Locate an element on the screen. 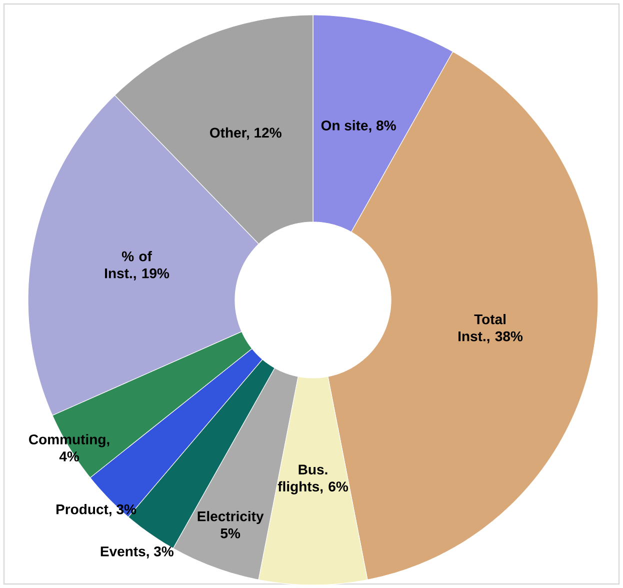 The width and height of the screenshot is (623, 588). slice-label: Total Inst., 38% is located at coordinates (490, 329).